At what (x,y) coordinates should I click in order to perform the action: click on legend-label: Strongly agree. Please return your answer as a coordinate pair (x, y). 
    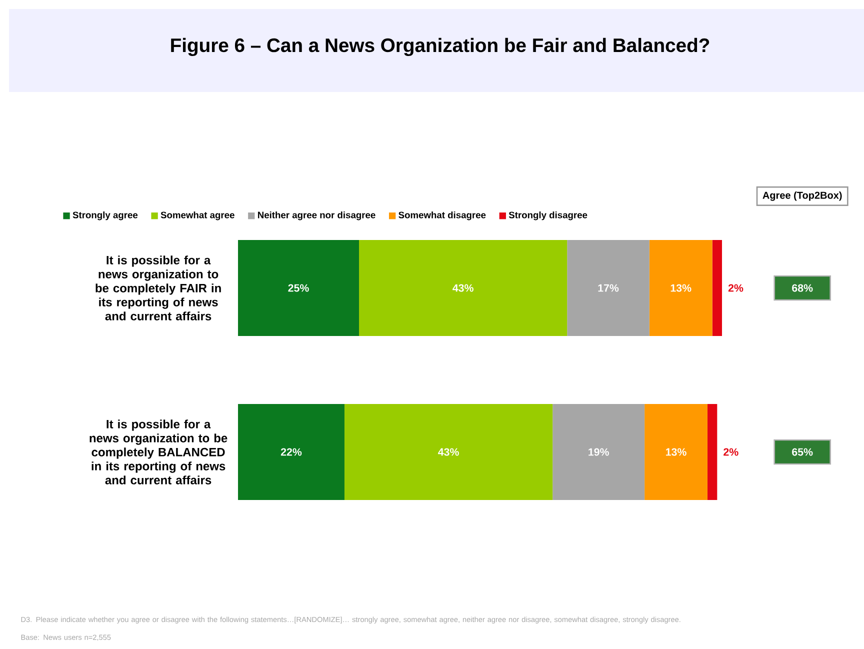
    Looking at the image, I should click on (105, 215).